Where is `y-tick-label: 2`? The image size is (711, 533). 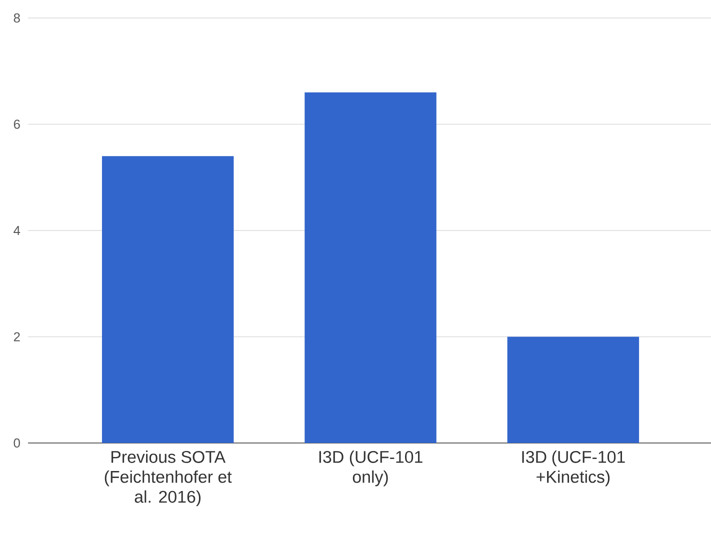
y-tick-label: 2 is located at coordinates (17, 337).